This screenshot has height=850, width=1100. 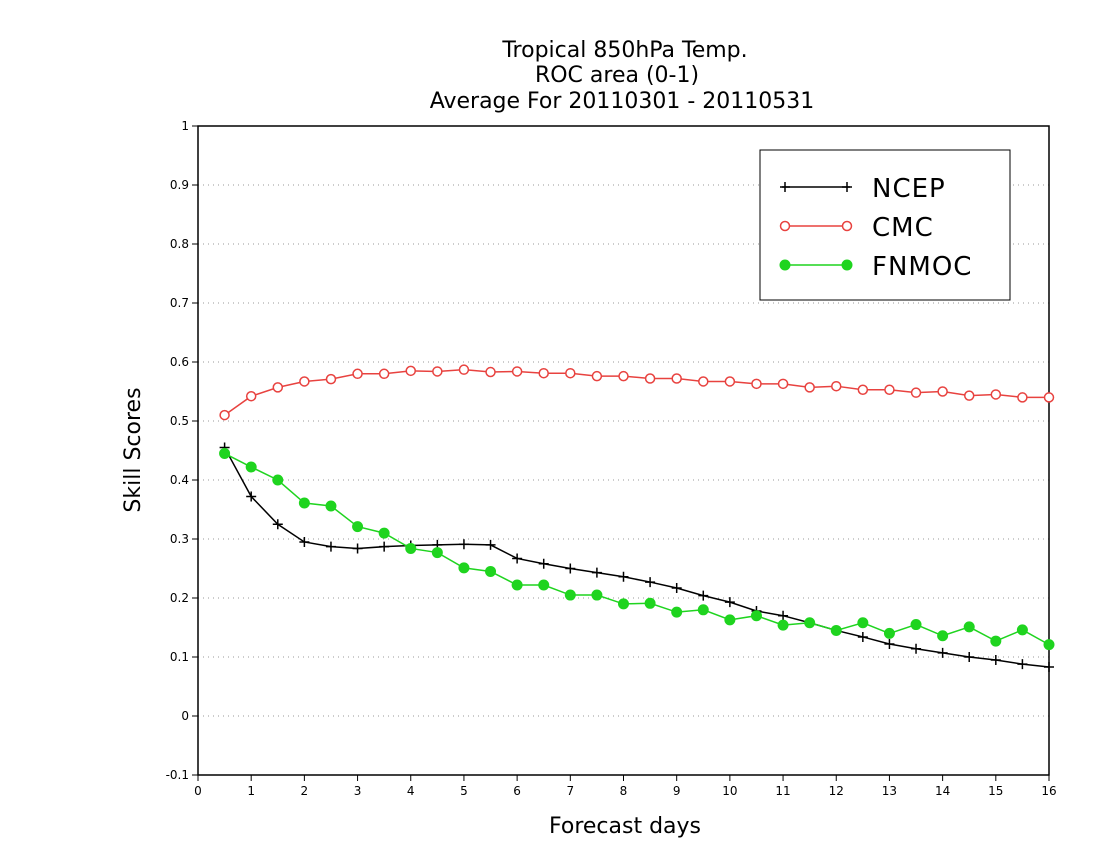 What do you see at coordinates (1048, 791) in the screenshot?
I see `x-tick-label: 16` at bounding box center [1048, 791].